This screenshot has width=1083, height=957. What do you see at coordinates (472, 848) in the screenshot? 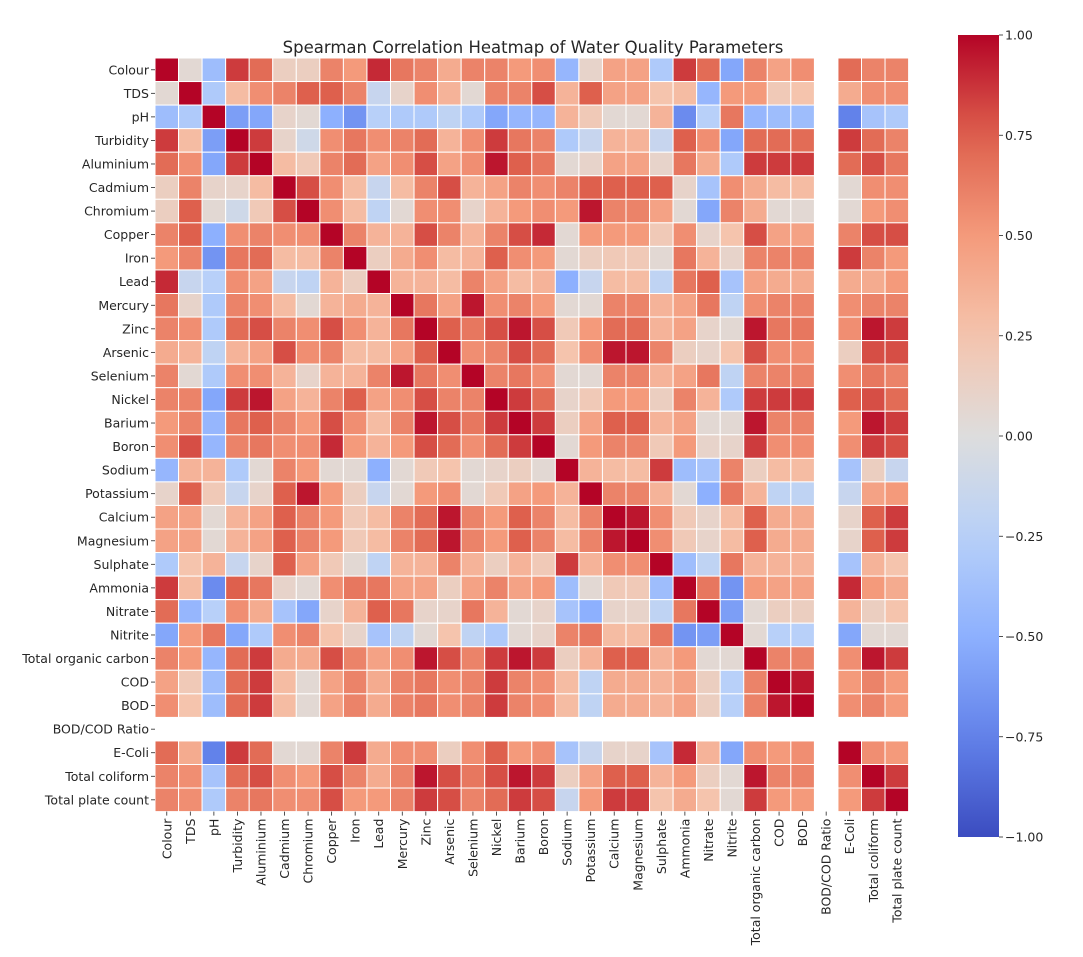
I see `x-tick-label: Selenium` at bounding box center [472, 848].